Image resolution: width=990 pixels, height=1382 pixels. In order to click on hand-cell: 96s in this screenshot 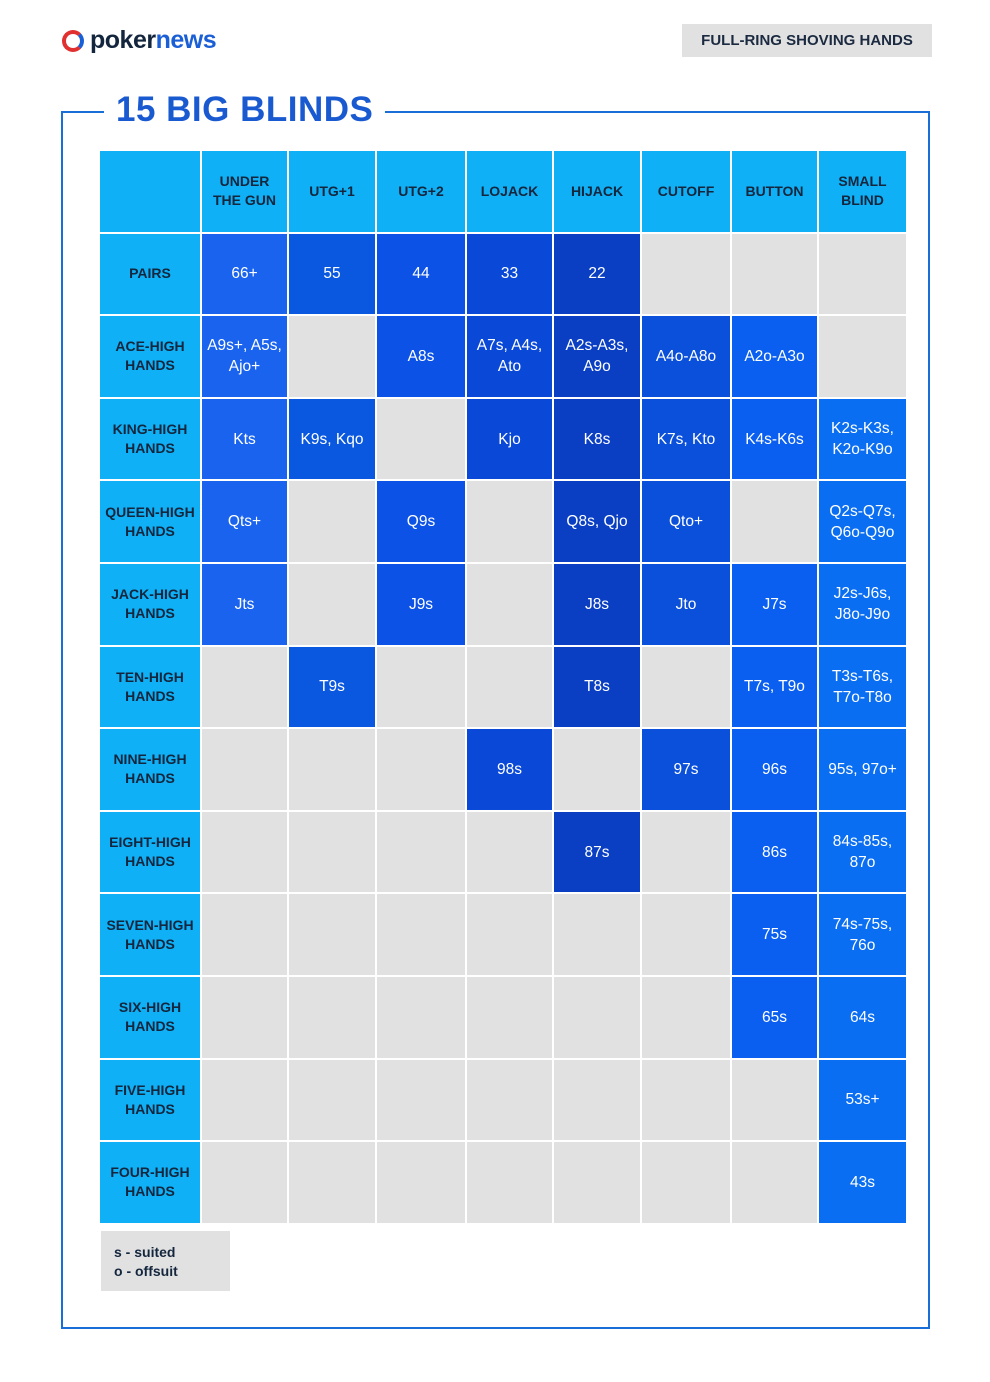, I will do `click(774, 769)`.